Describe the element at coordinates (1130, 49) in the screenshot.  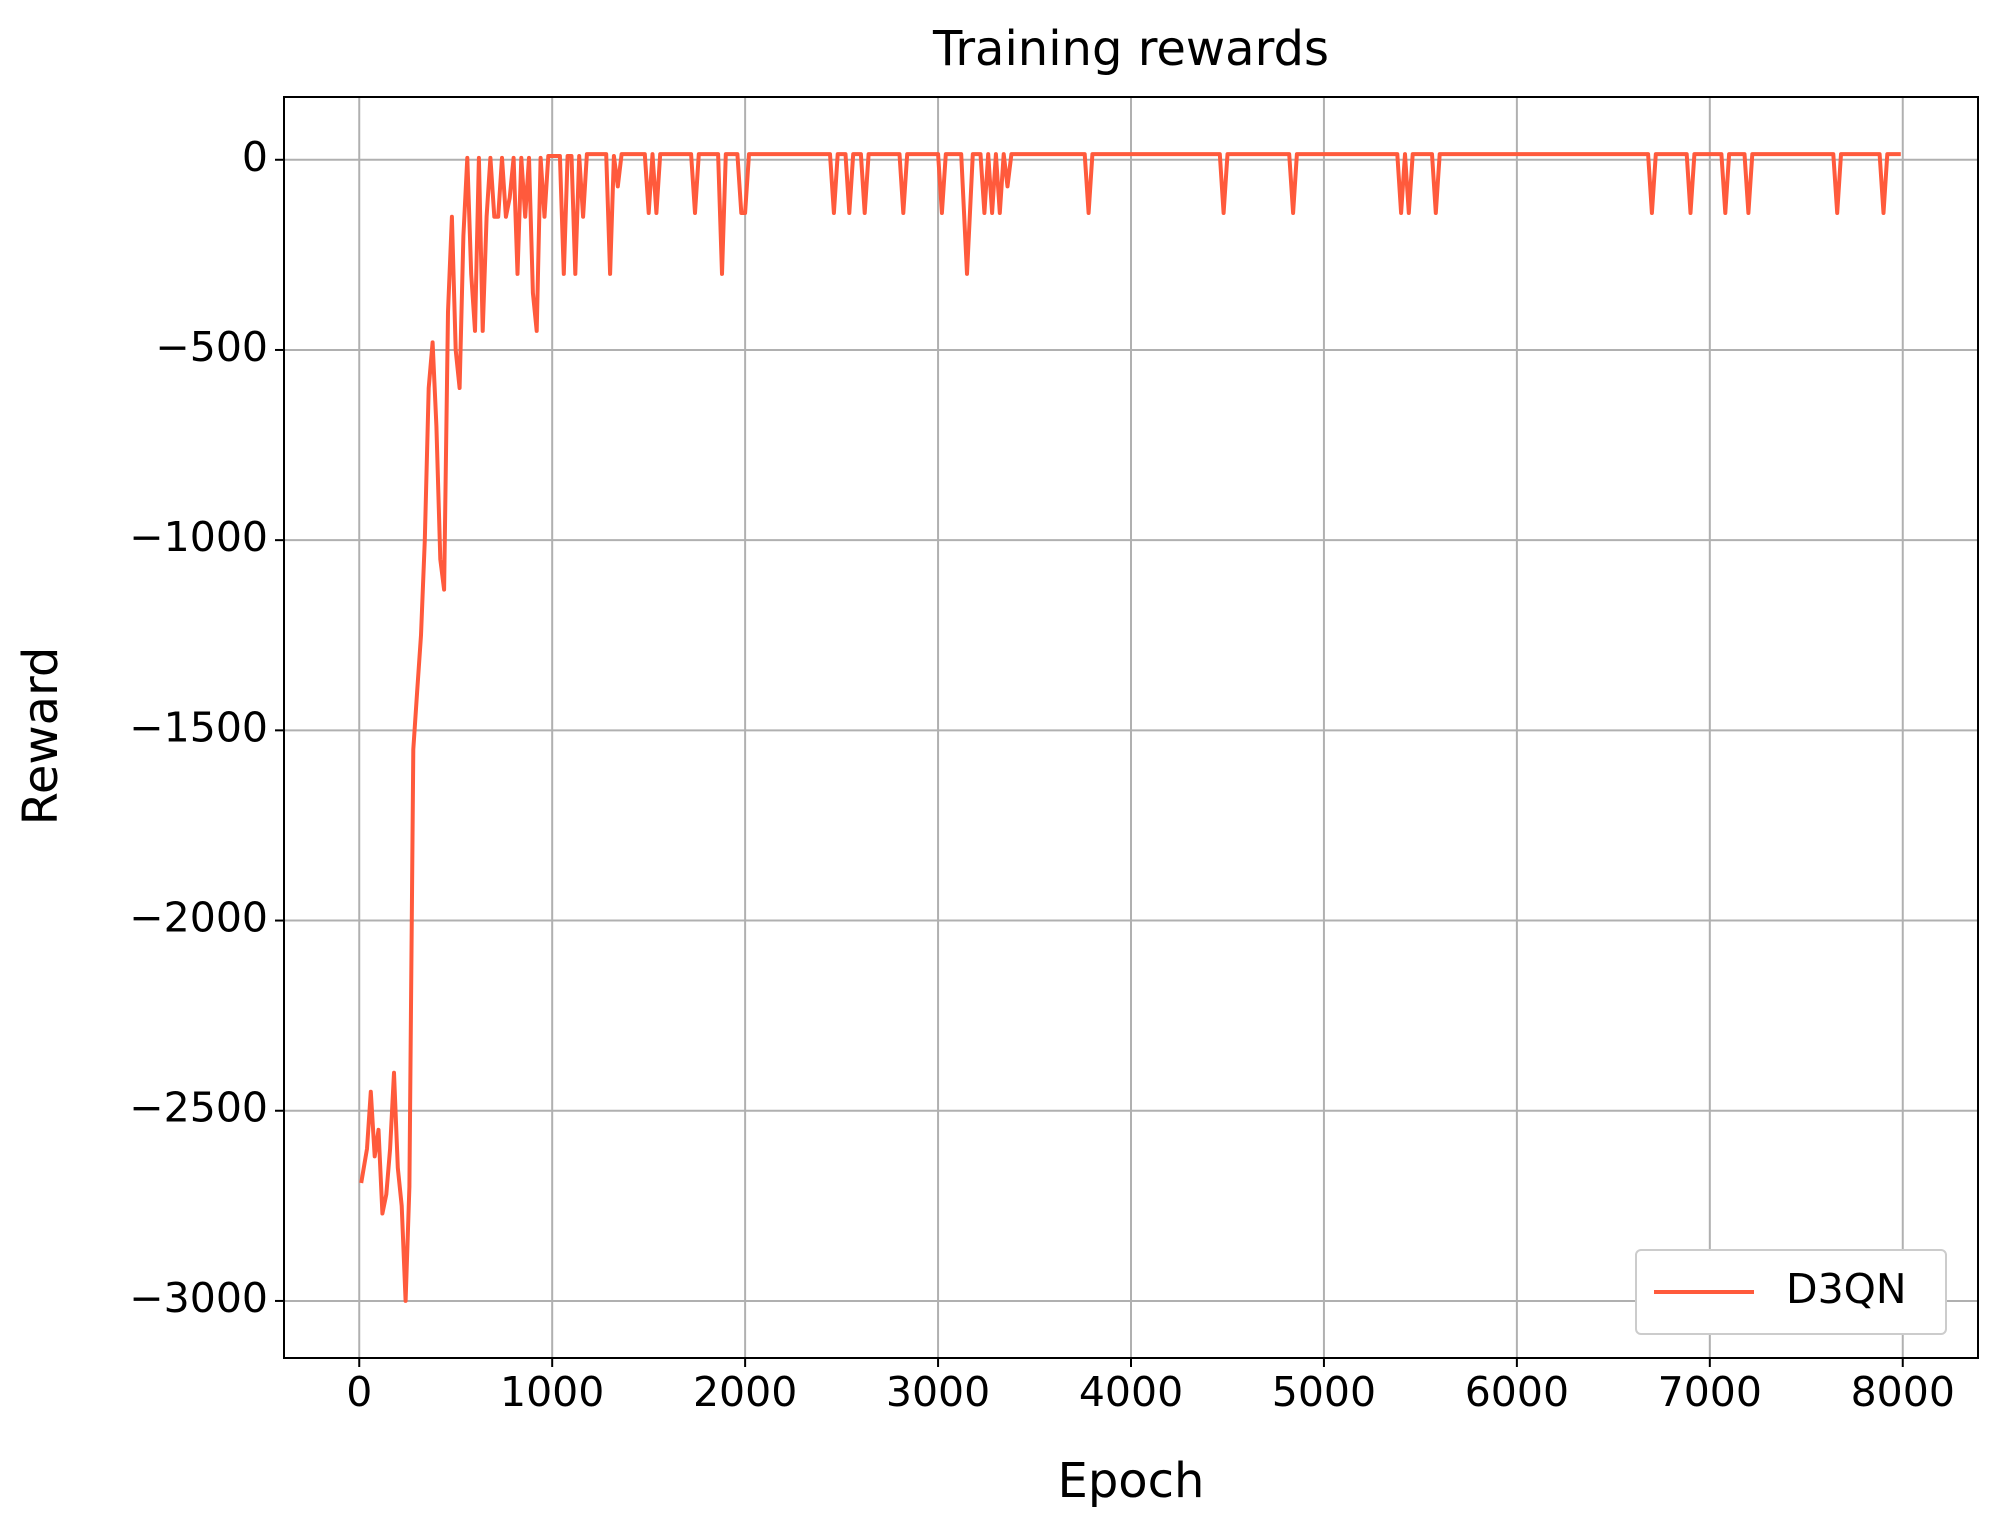
I see `chart-title: Training rewards` at that location.